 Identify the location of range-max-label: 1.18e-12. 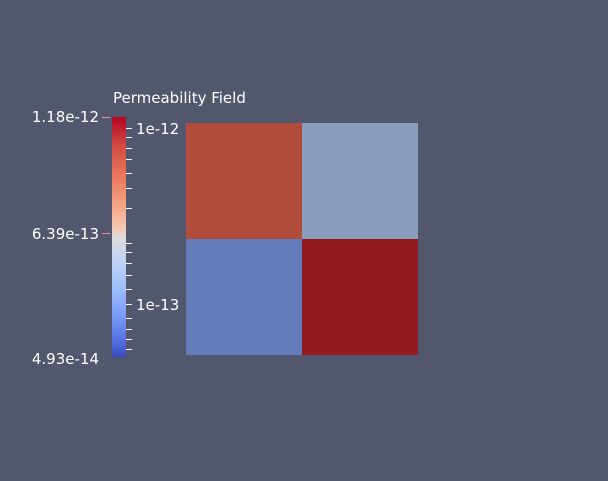
(65, 117).